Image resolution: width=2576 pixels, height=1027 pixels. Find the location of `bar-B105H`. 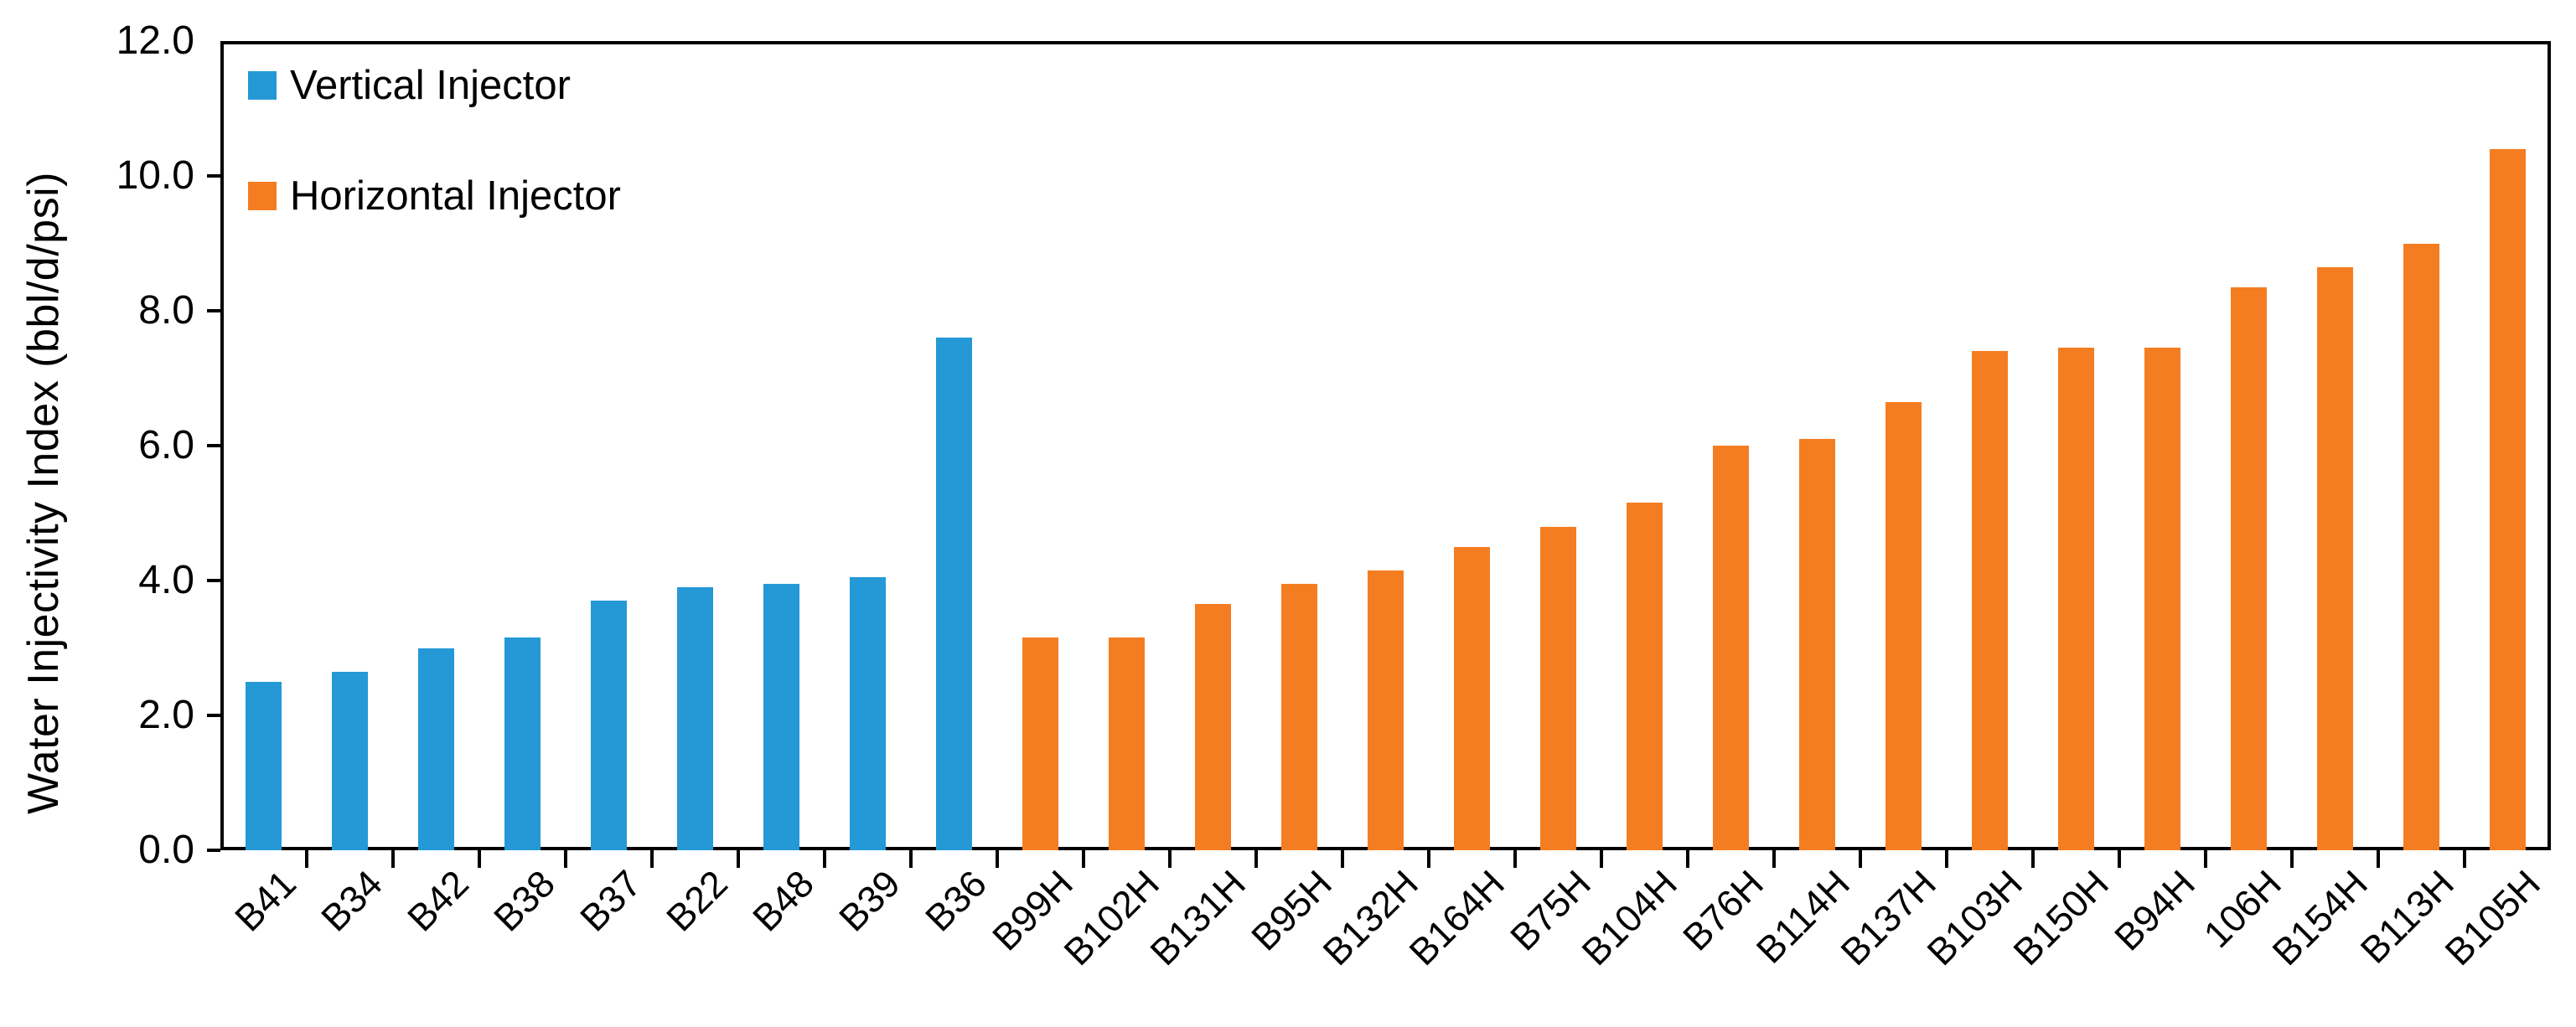

bar-B105H is located at coordinates (2508, 499).